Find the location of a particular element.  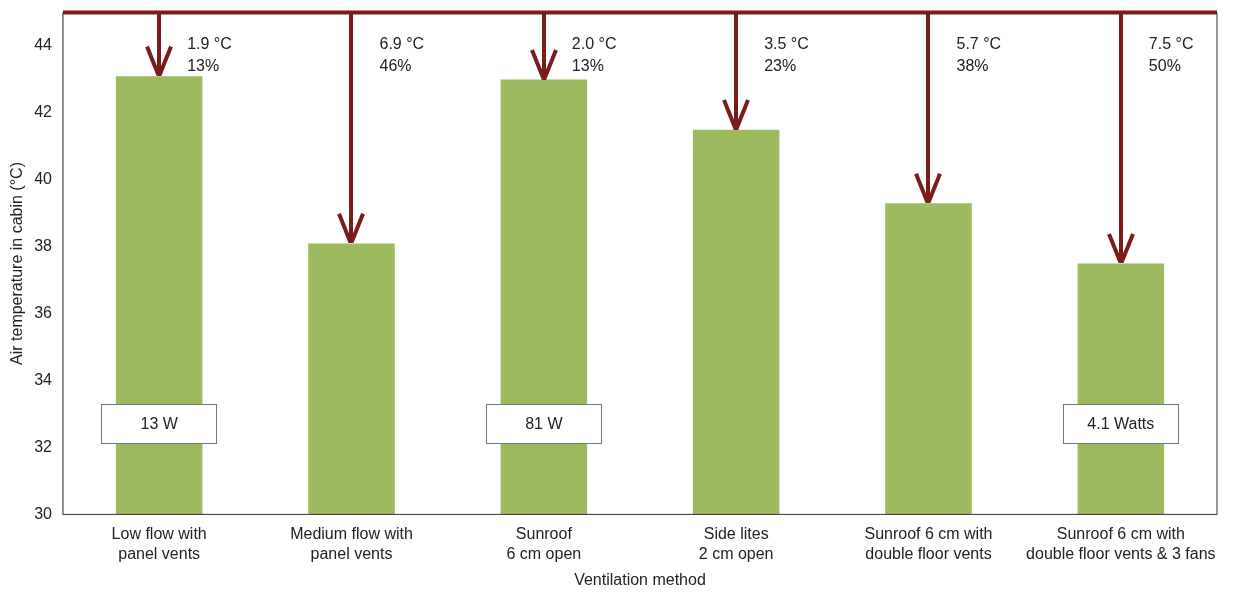

annotation: 6.9 °C 46% is located at coordinates (402, 55).